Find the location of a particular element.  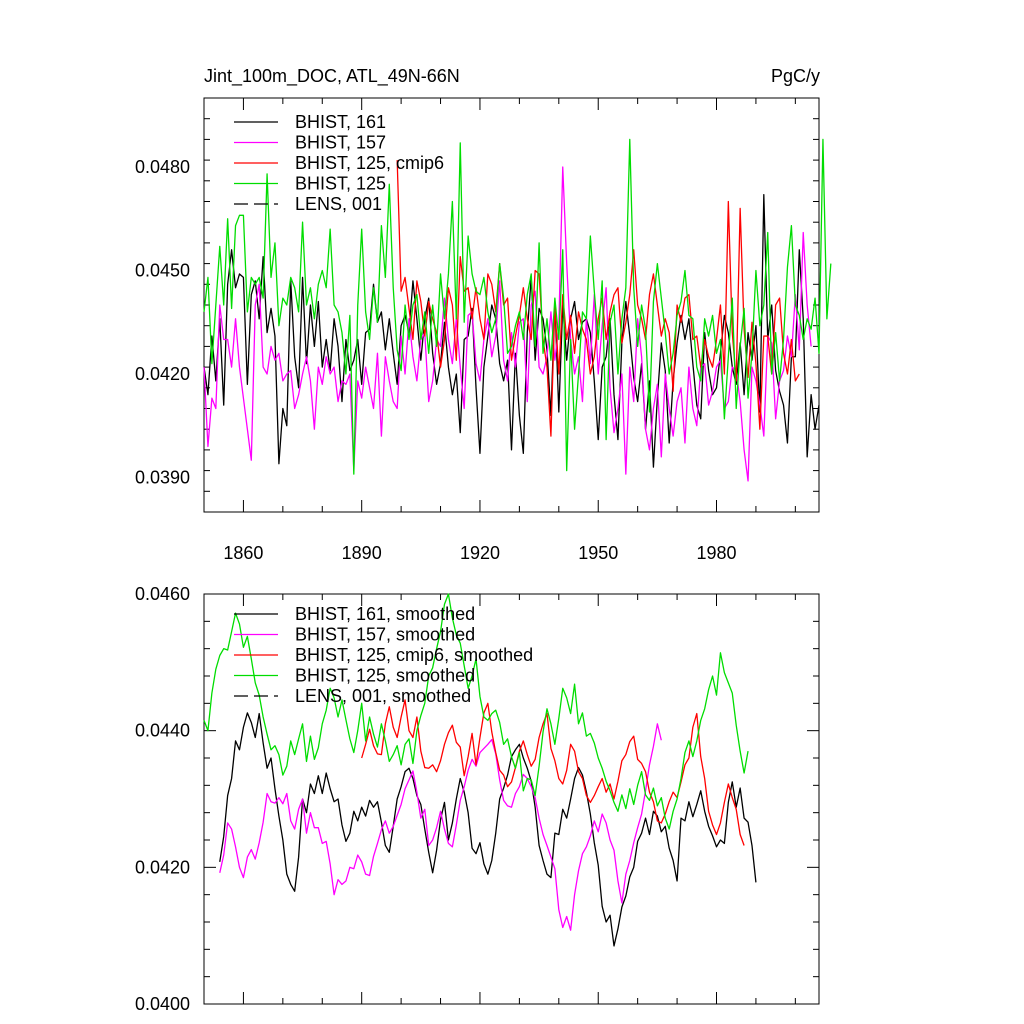

y-tick-label: 0.0400 is located at coordinates (162, 1004).